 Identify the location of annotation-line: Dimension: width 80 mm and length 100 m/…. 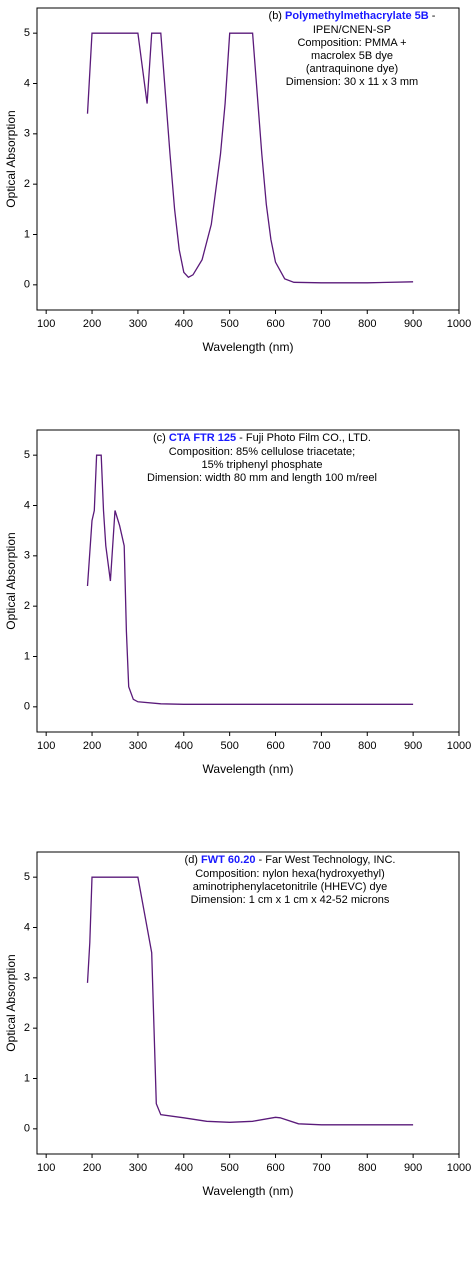
(262, 478).